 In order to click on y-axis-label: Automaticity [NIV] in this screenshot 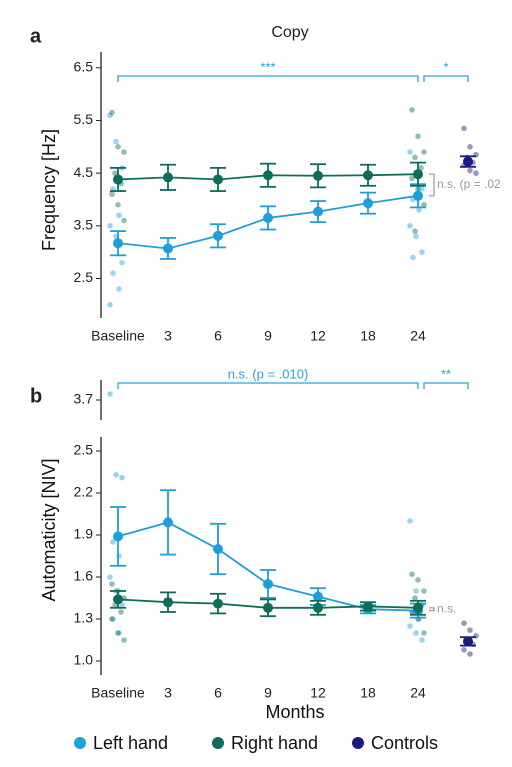, I will do `click(49, 529)`.